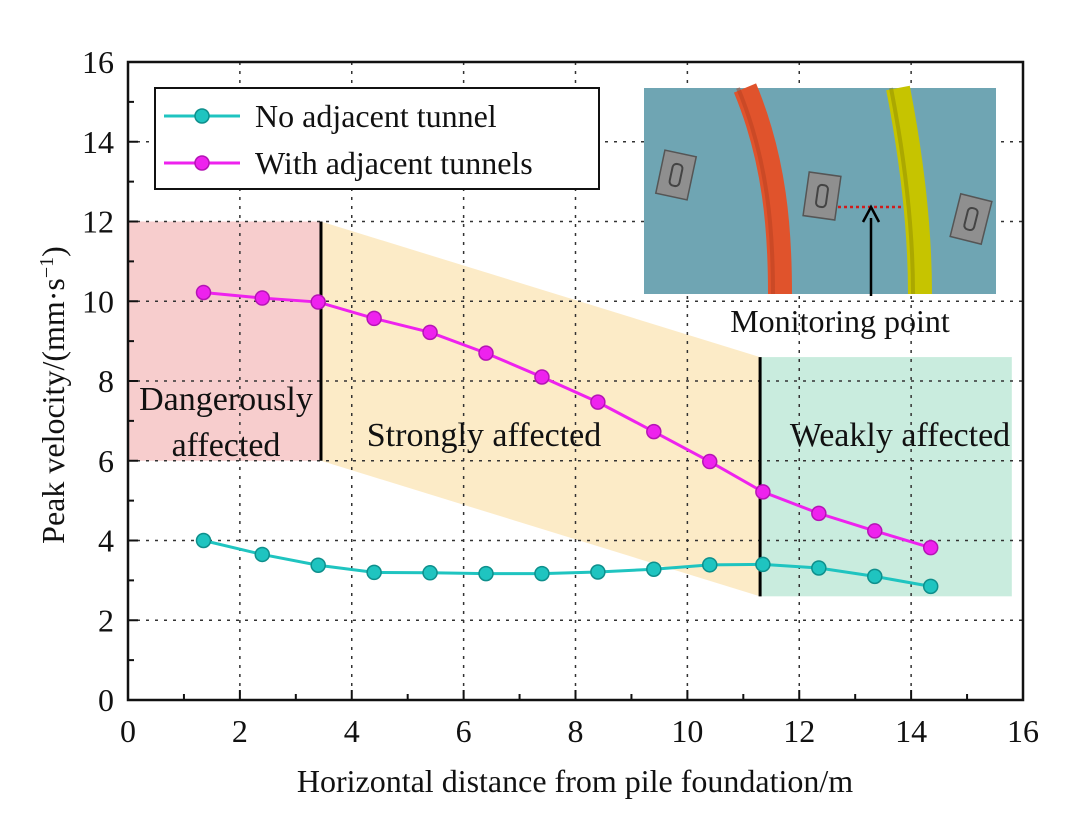 The width and height of the screenshot is (1079, 823). What do you see at coordinates (911, 731) in the screenshot?
I see `x-tick-label: 14` at bounding box center [911, 731].